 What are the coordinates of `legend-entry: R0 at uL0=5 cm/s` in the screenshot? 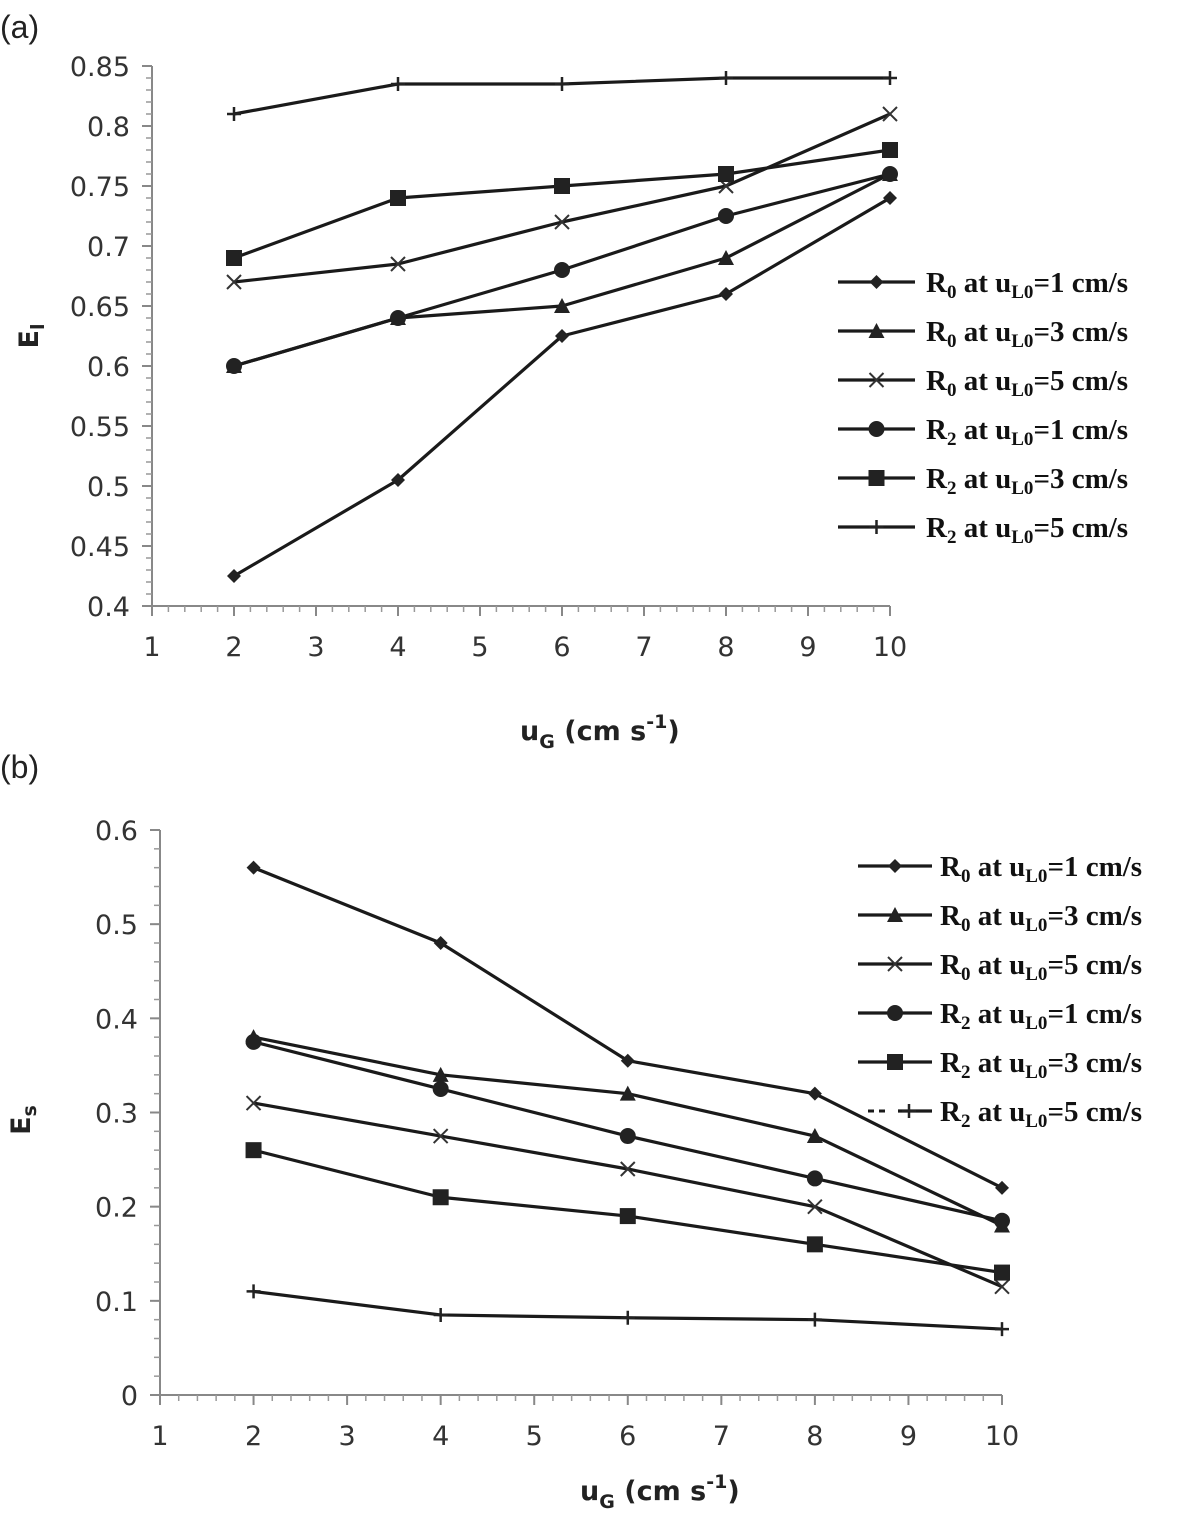 It's located at (983, 383).